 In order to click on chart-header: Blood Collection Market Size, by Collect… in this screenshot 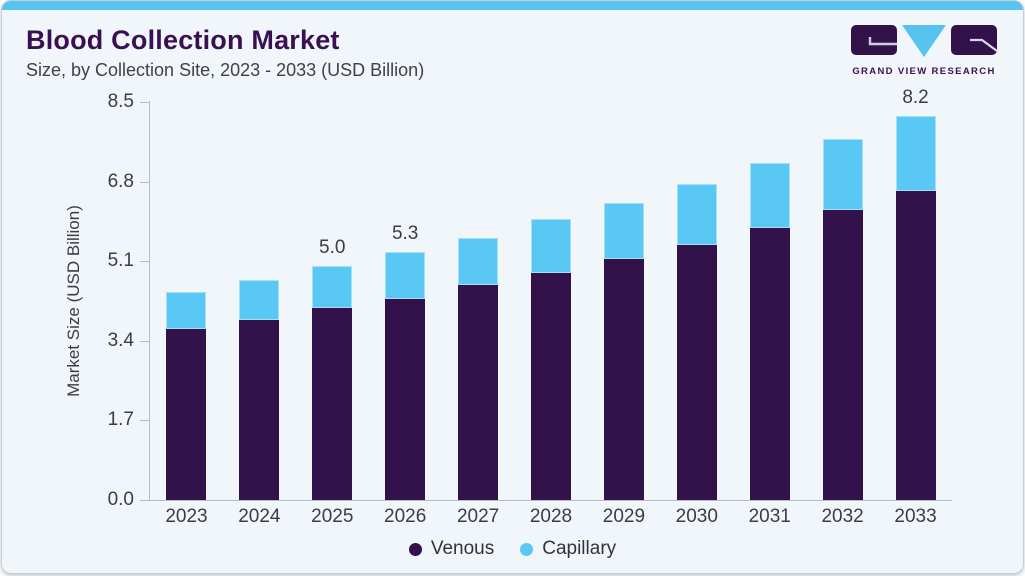, I will do `click(225, 53)`.